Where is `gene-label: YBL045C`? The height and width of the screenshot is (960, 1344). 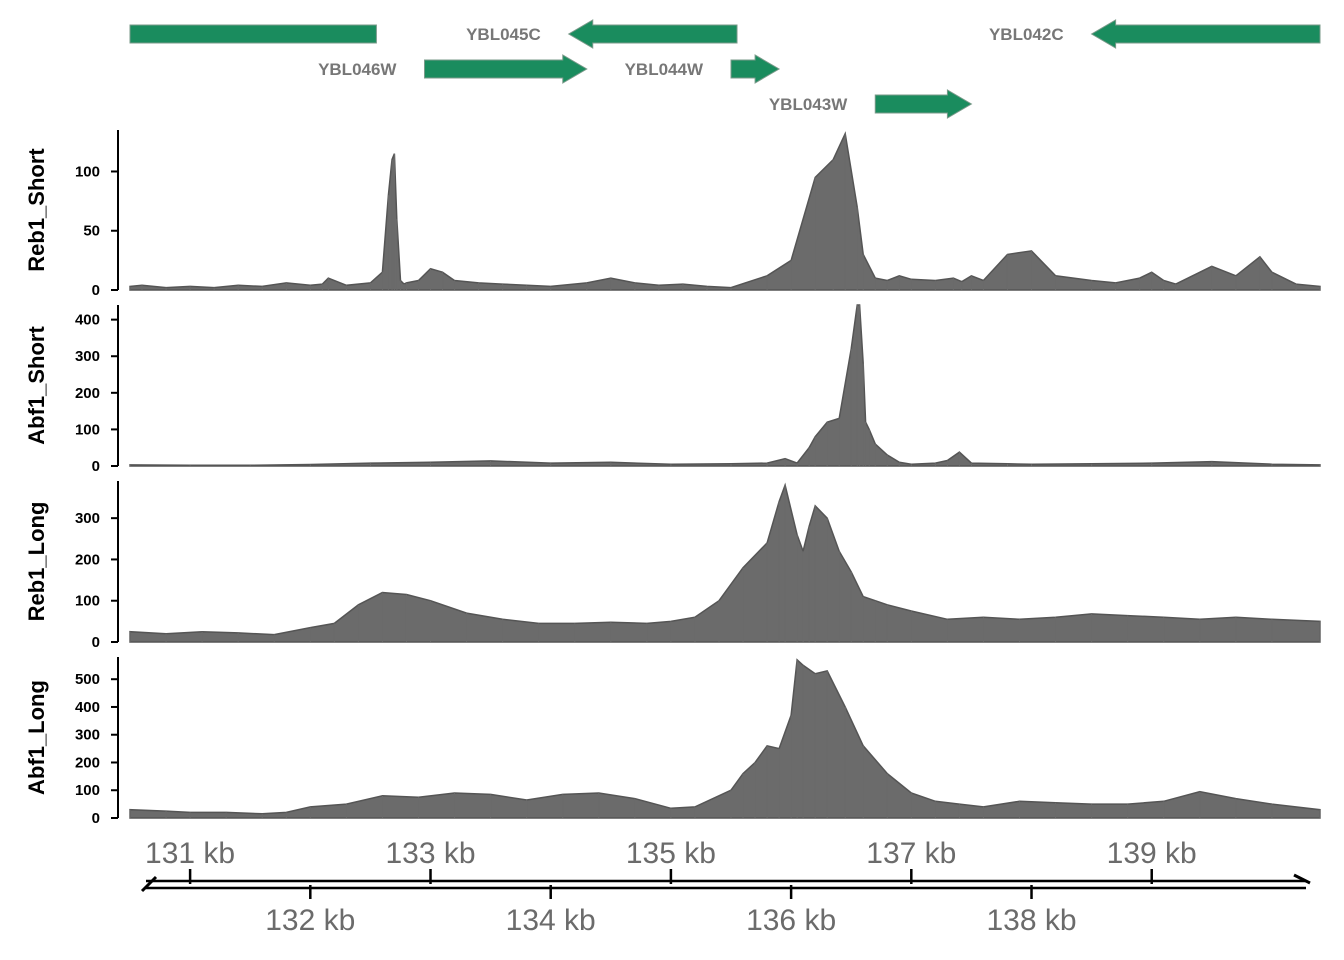
gene-label: YBL045C is located at coordinates (503, 34).